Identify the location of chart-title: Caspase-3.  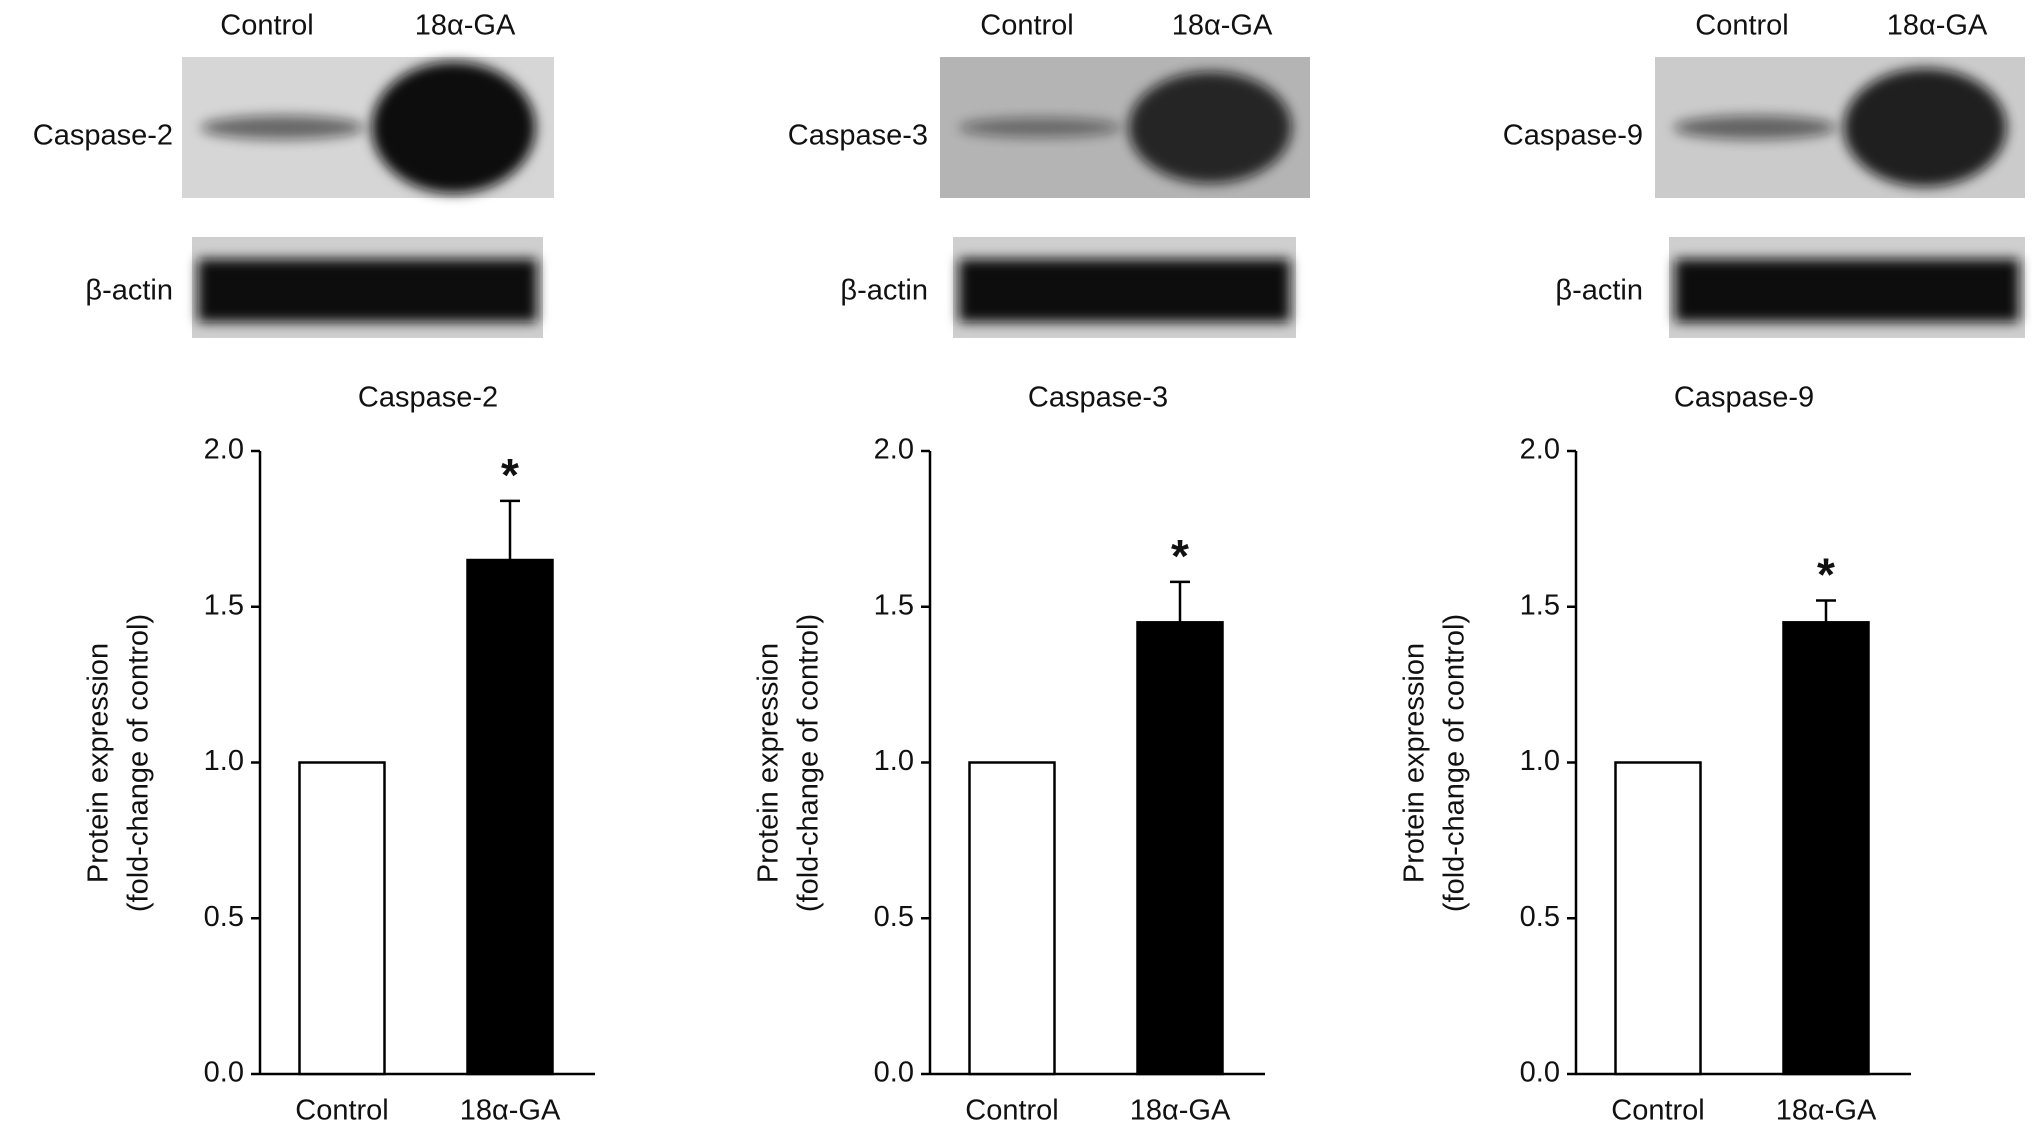
(1098, 398).